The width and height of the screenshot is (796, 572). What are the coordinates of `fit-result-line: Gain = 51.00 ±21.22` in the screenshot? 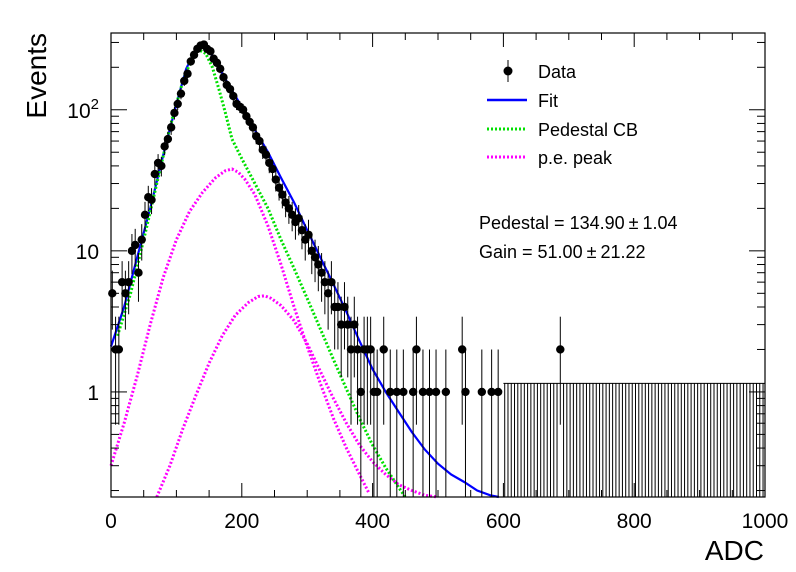 It's located at (562, 252).